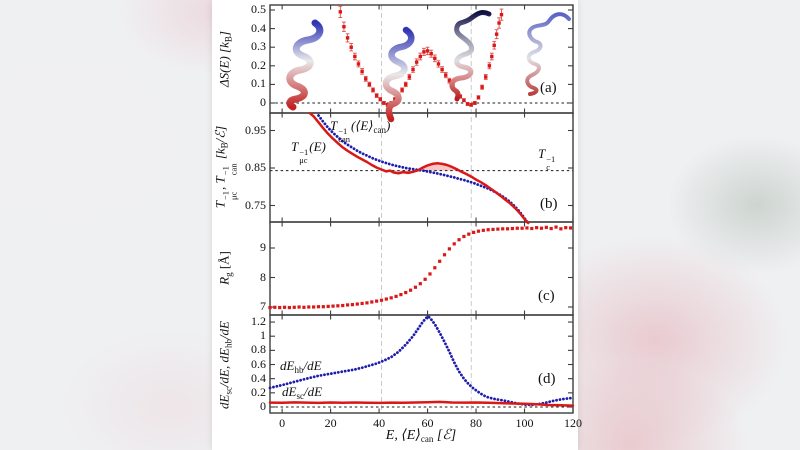 The height and width of the screenshot is (450, 800). What do you see at coordinates (282, 423) in the screenshot?
I see `x-tick-label: 0` at bounding box center [282, 423].